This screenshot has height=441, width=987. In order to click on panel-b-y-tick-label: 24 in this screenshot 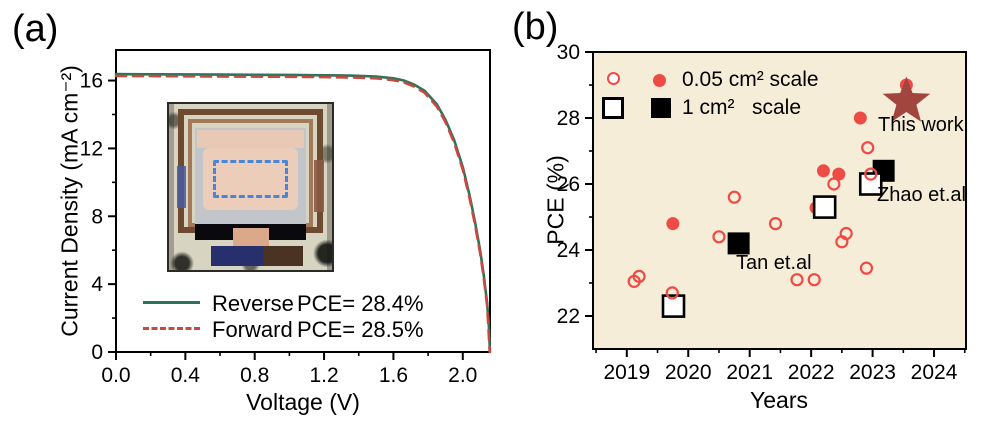, I will do `click(569, 250)`.